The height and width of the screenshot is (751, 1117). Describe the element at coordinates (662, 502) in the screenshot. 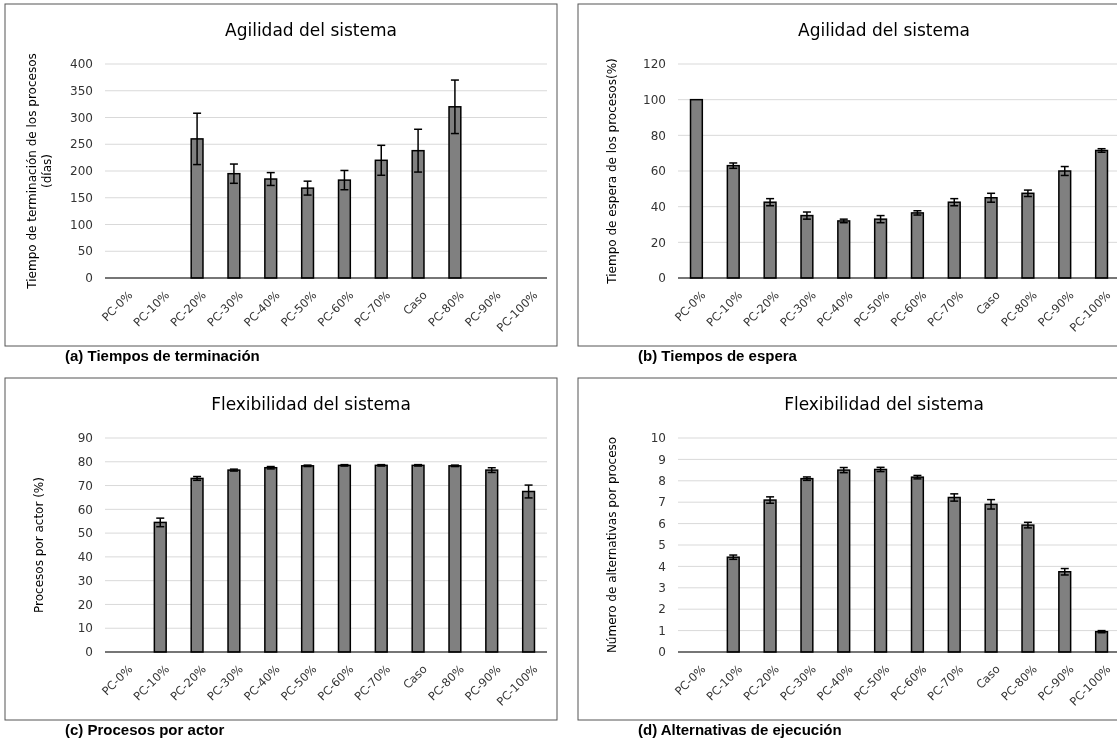

I see `y-tick-label: 7` at that location.